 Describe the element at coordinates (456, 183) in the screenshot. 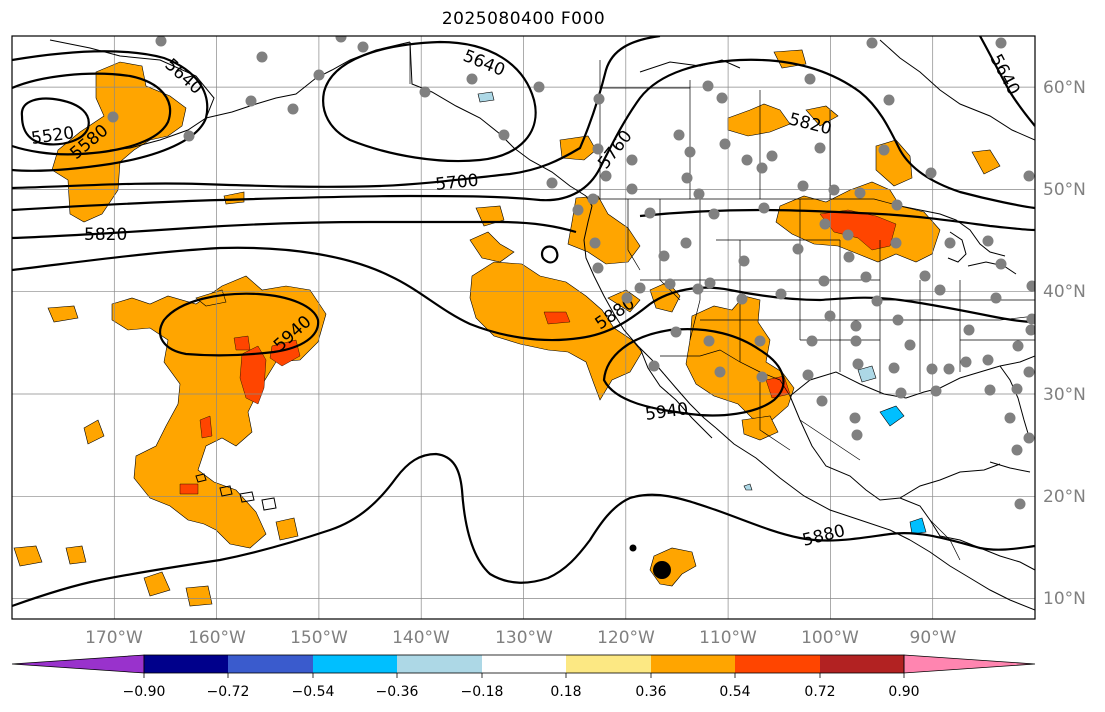

I see `contour-label: 5700` at that location.